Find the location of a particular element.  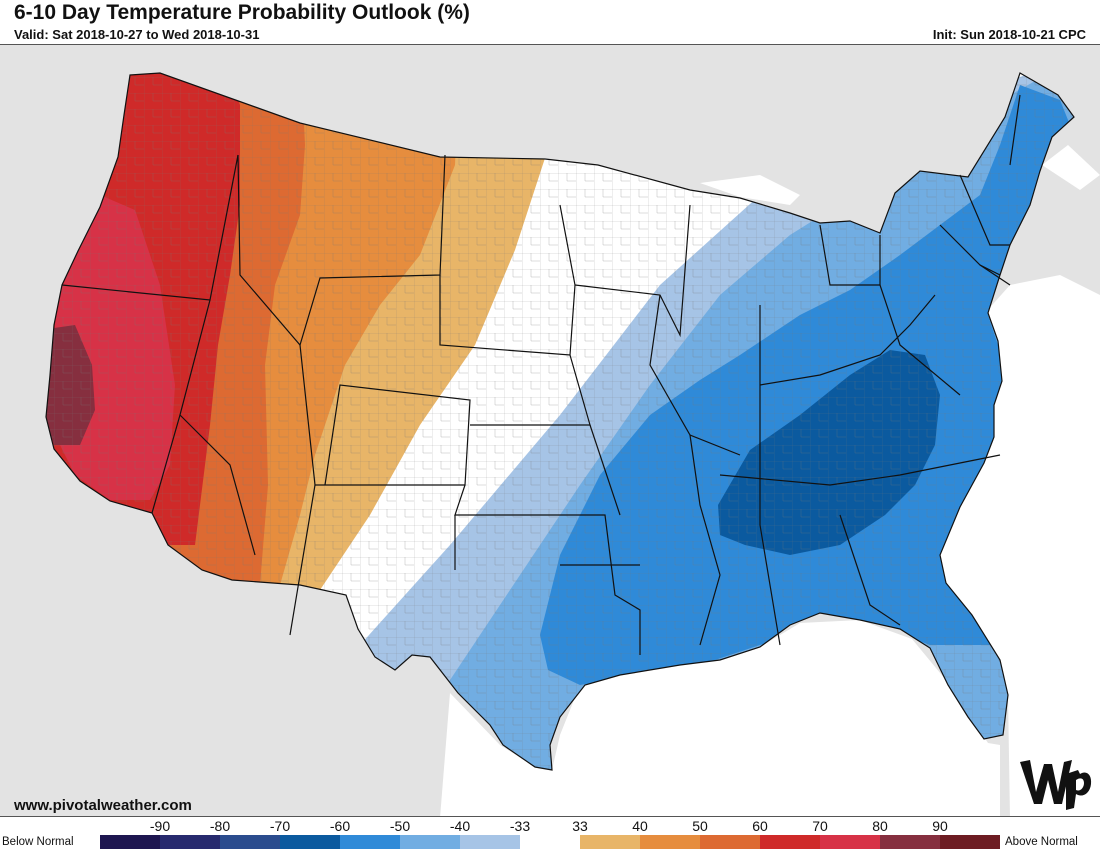

legend-tick-label: -40 is located at coordinates (460, 826).